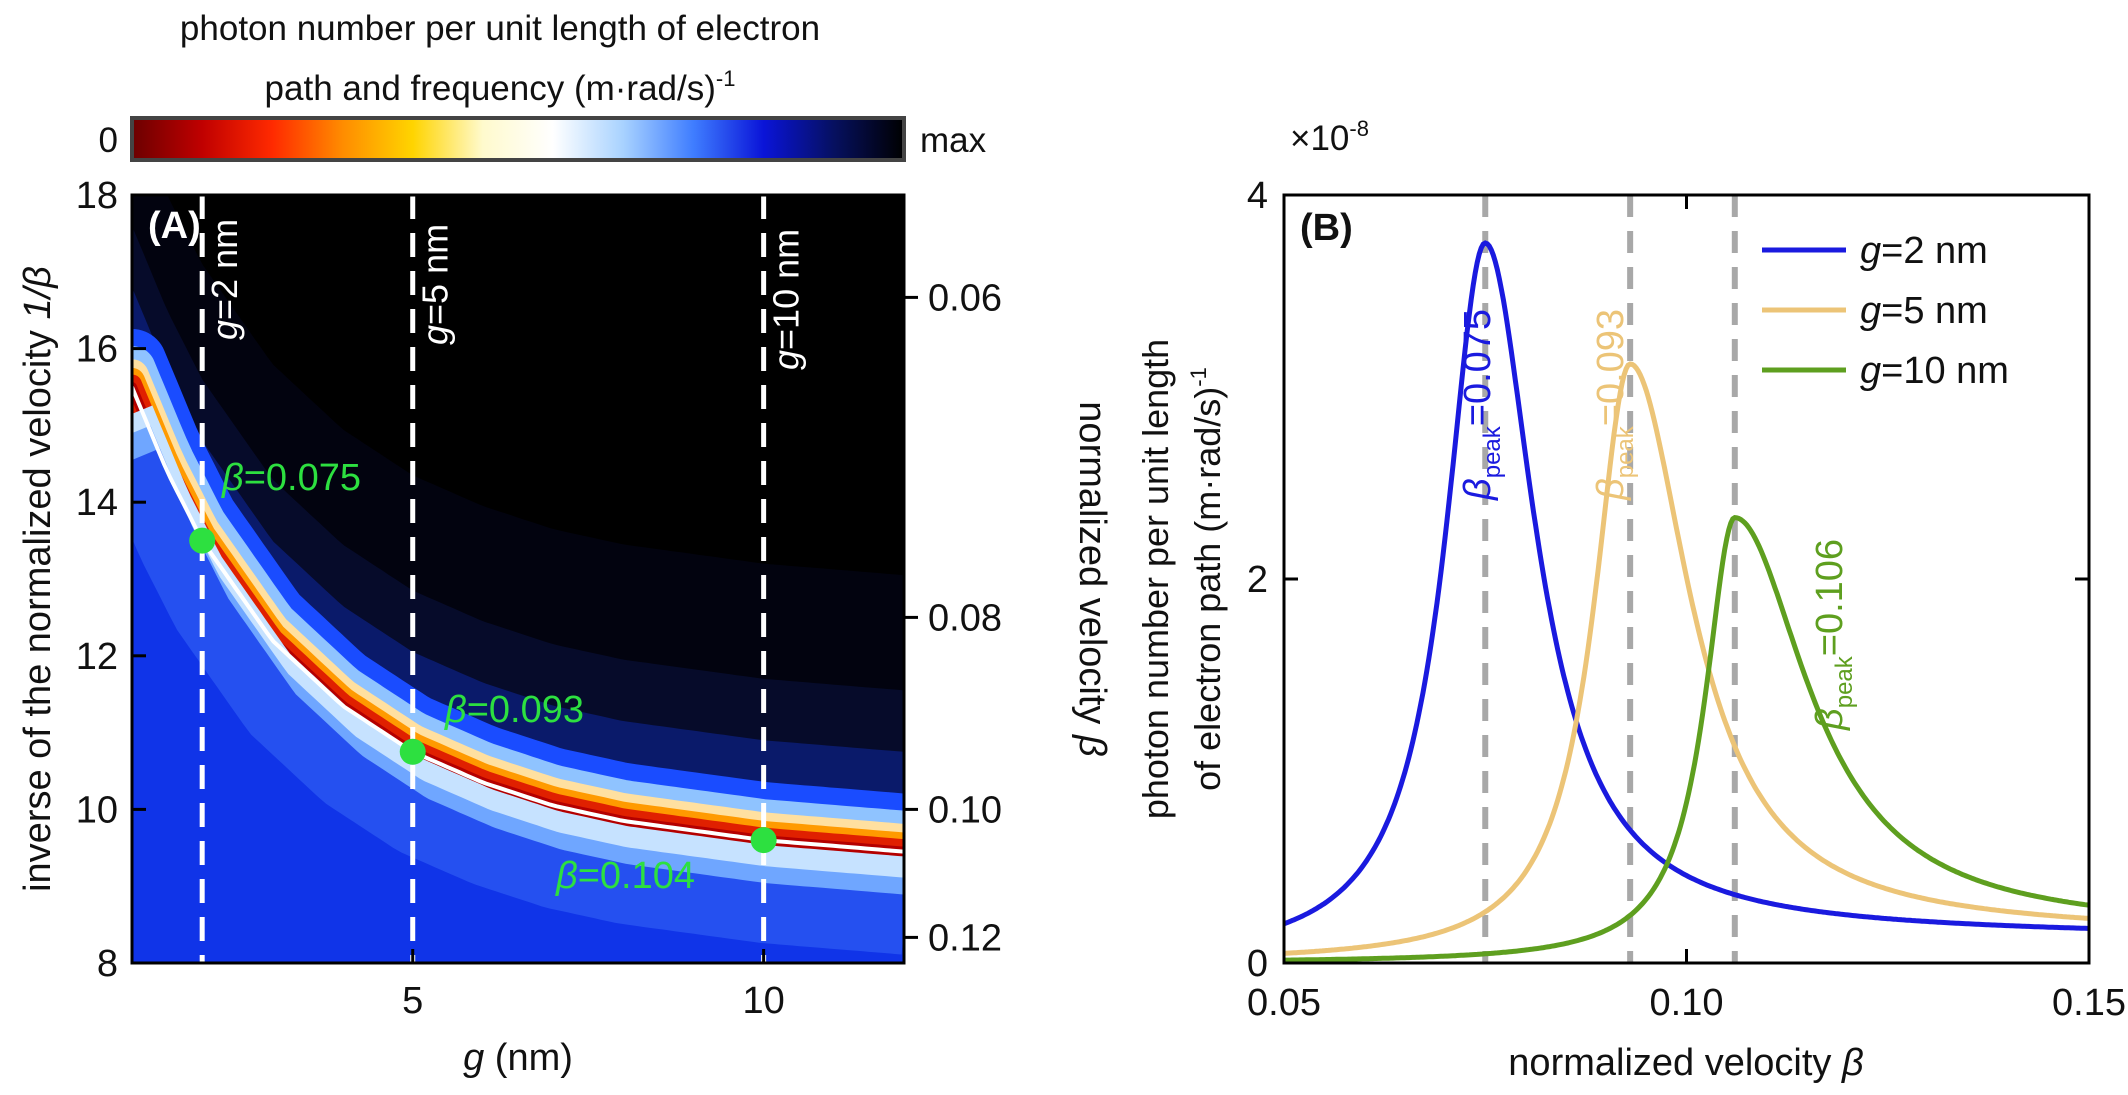 The width and height of the screenshot is (2128, 1095). I want to click on panel-a-label: (A), so click(174, 226).